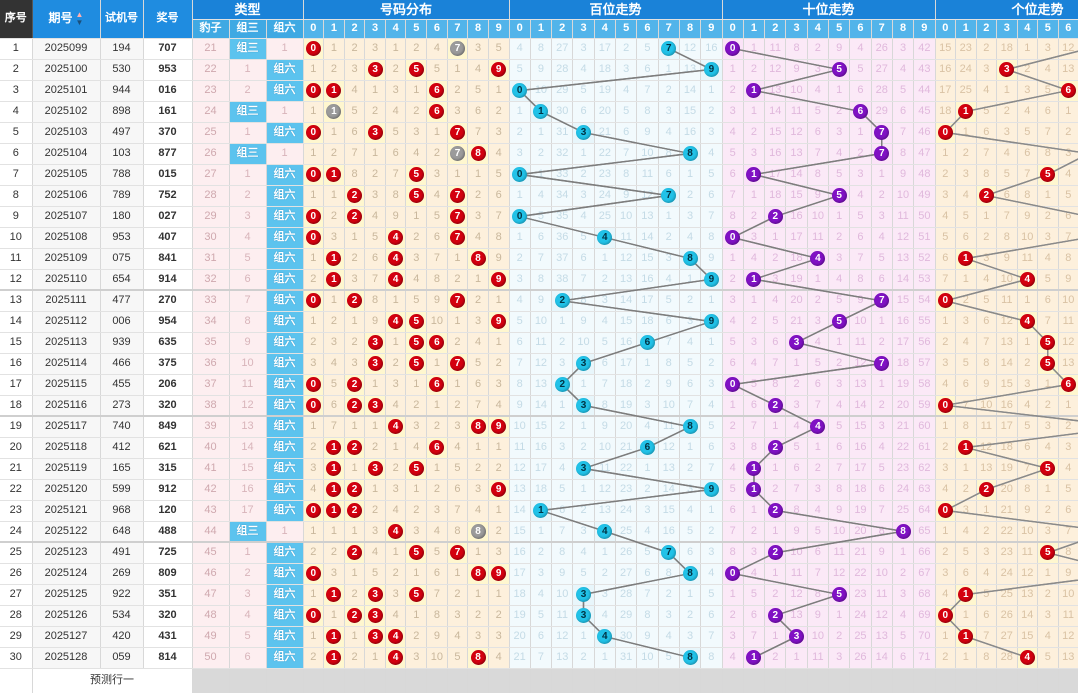 This screenshot has width=1078, height=700. I want to click on header-digit-shi-8: 8, so click(903, 29).